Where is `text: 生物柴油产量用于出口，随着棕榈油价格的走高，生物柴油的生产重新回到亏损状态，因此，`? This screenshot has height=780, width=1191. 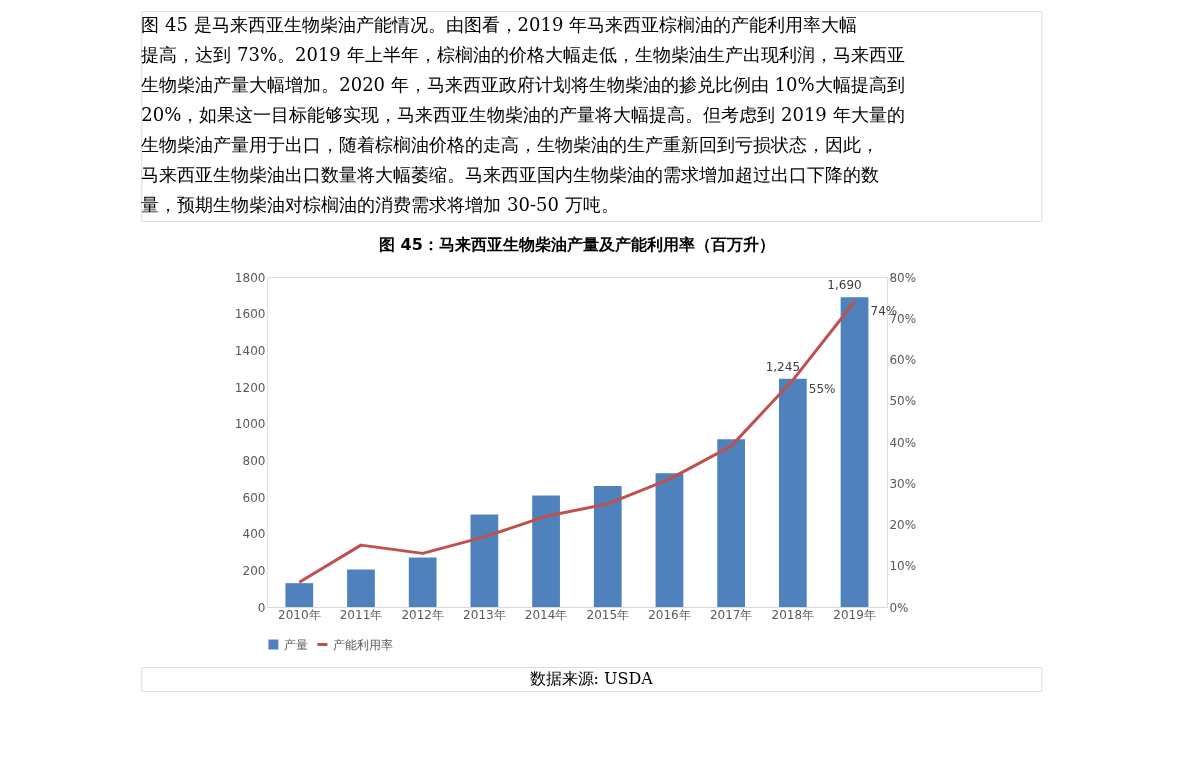
text: 生物柴油产量用于出口，随着棕榈油价格的走高，生物柴油的生产重新回到亏损状态，因此， is located at coordinates (510, 144).